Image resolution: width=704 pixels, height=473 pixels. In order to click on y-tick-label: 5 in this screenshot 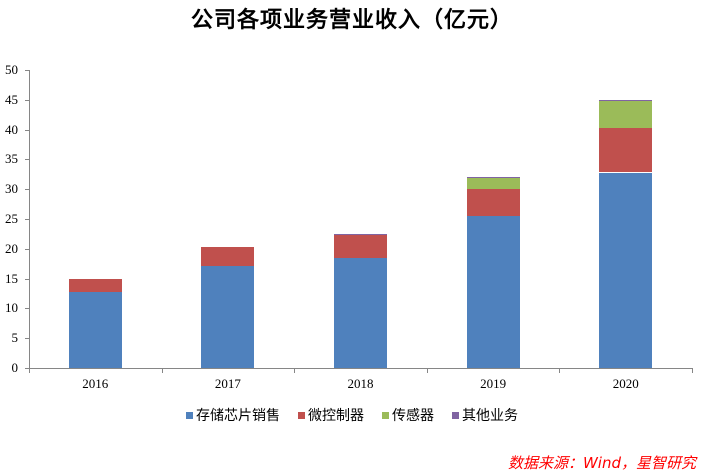, I will do `click(15, 338)`.